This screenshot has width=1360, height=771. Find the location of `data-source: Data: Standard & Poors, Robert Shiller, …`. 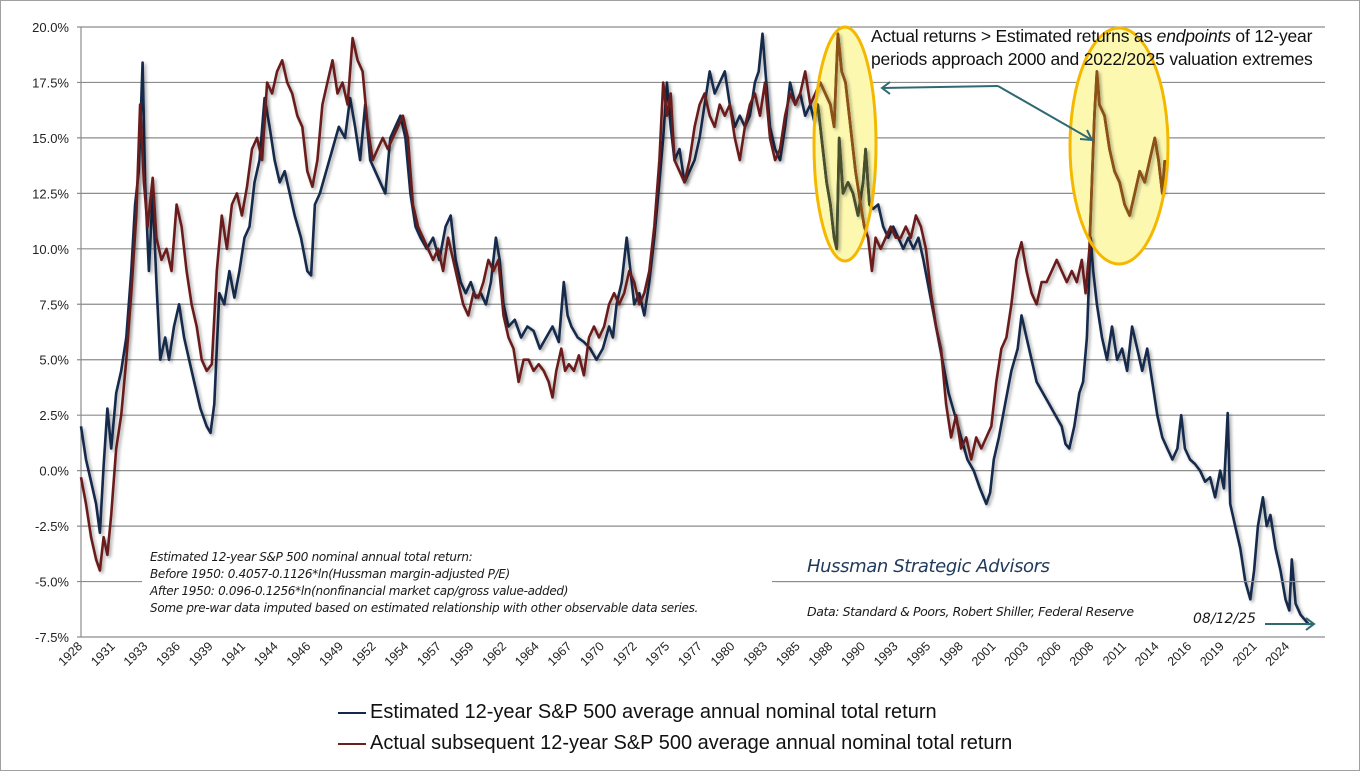

data-source: Data: Standard & Poors, Robert Shiller, … is located at coordinates (970, 611).